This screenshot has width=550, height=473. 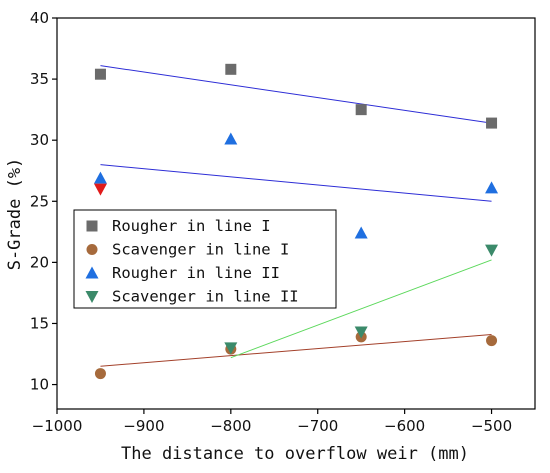 What do you see at coordinates (205, 297) in the screenshot?
I see `legend-label: Scavenger in line II` at bounding box center [205, 297].